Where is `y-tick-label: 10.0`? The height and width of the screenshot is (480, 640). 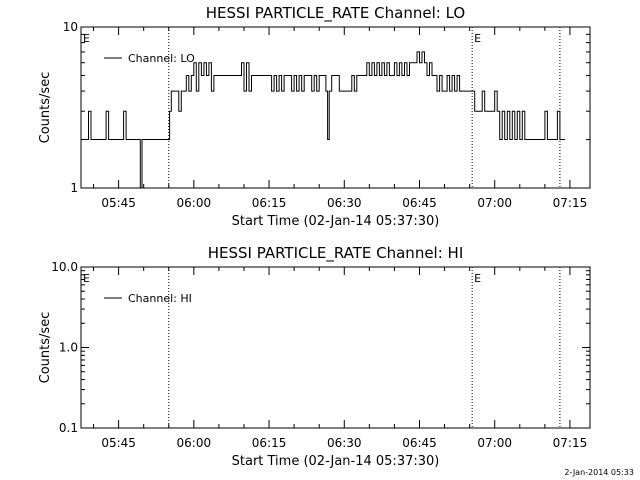
y-tick-label: 10.0 is located at coordinates (64, 267).